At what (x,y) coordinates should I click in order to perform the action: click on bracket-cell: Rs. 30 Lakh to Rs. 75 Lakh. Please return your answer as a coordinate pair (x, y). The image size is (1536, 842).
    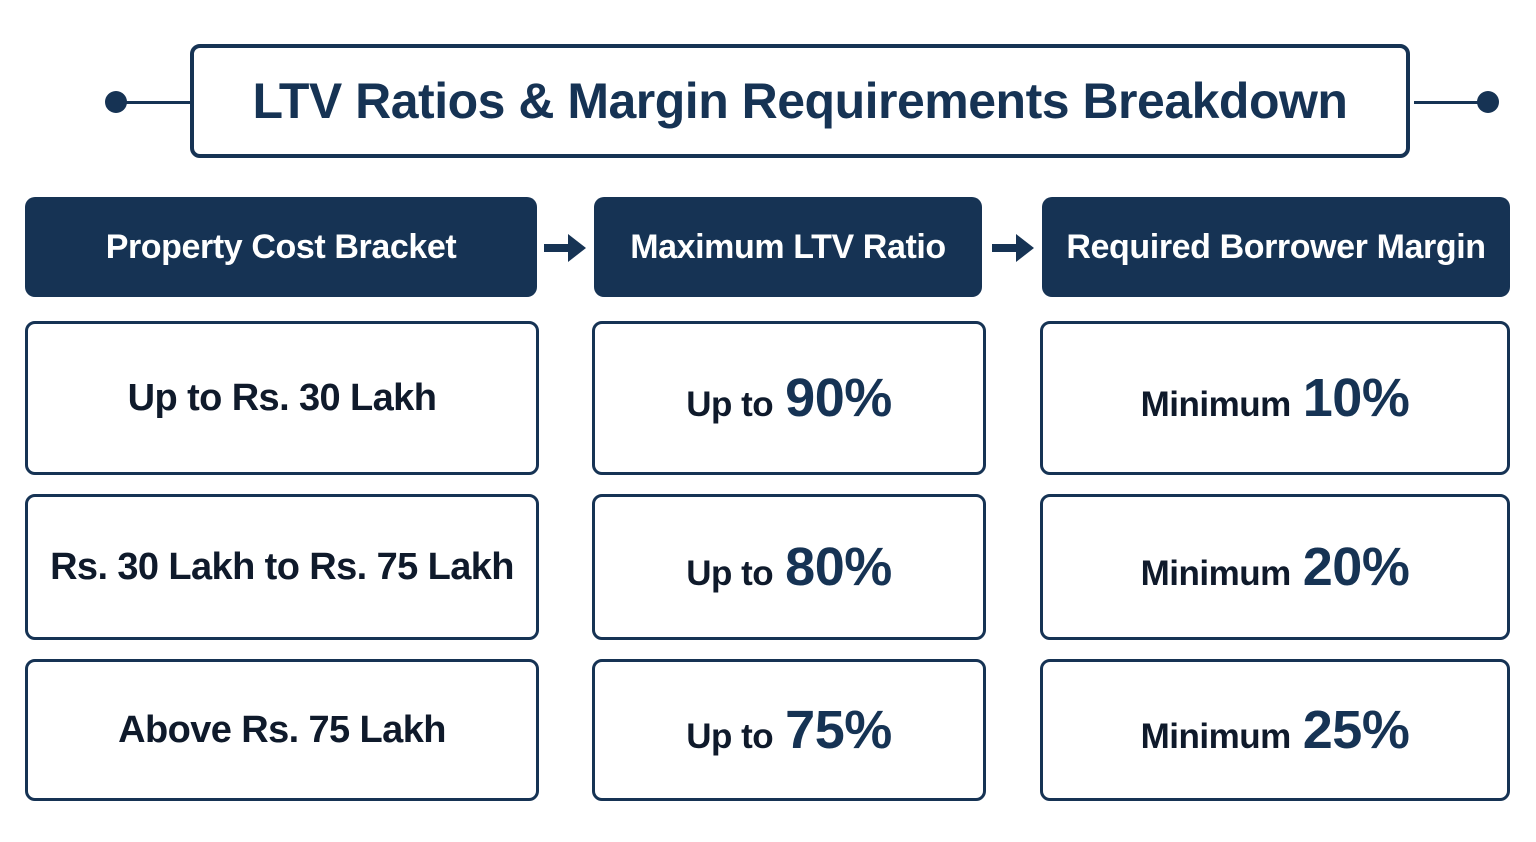
    Looking at the image, I should click on (282, 567).